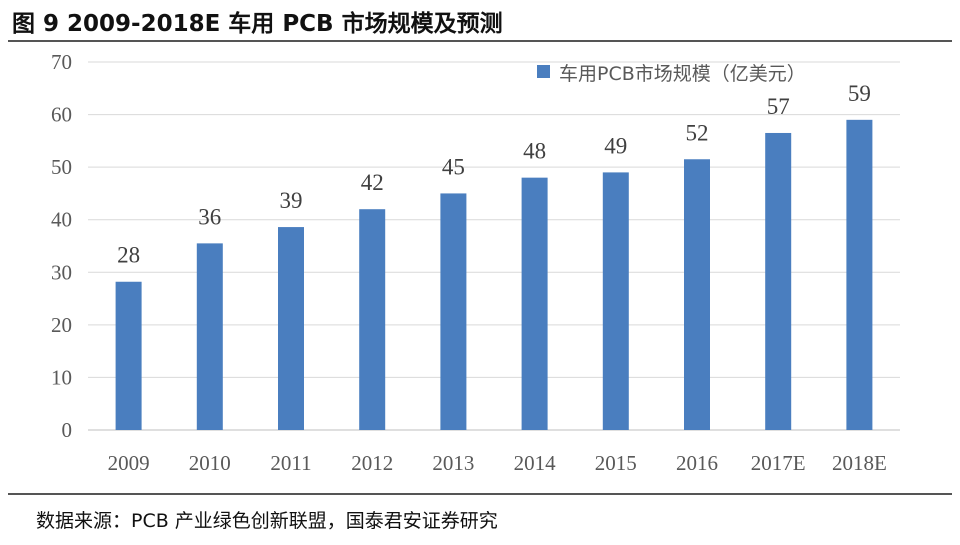  What do you see at coordinates (210, 463) in the screenshot?
I see `x-tick-label: 2010` at bounding box center [210, 463].